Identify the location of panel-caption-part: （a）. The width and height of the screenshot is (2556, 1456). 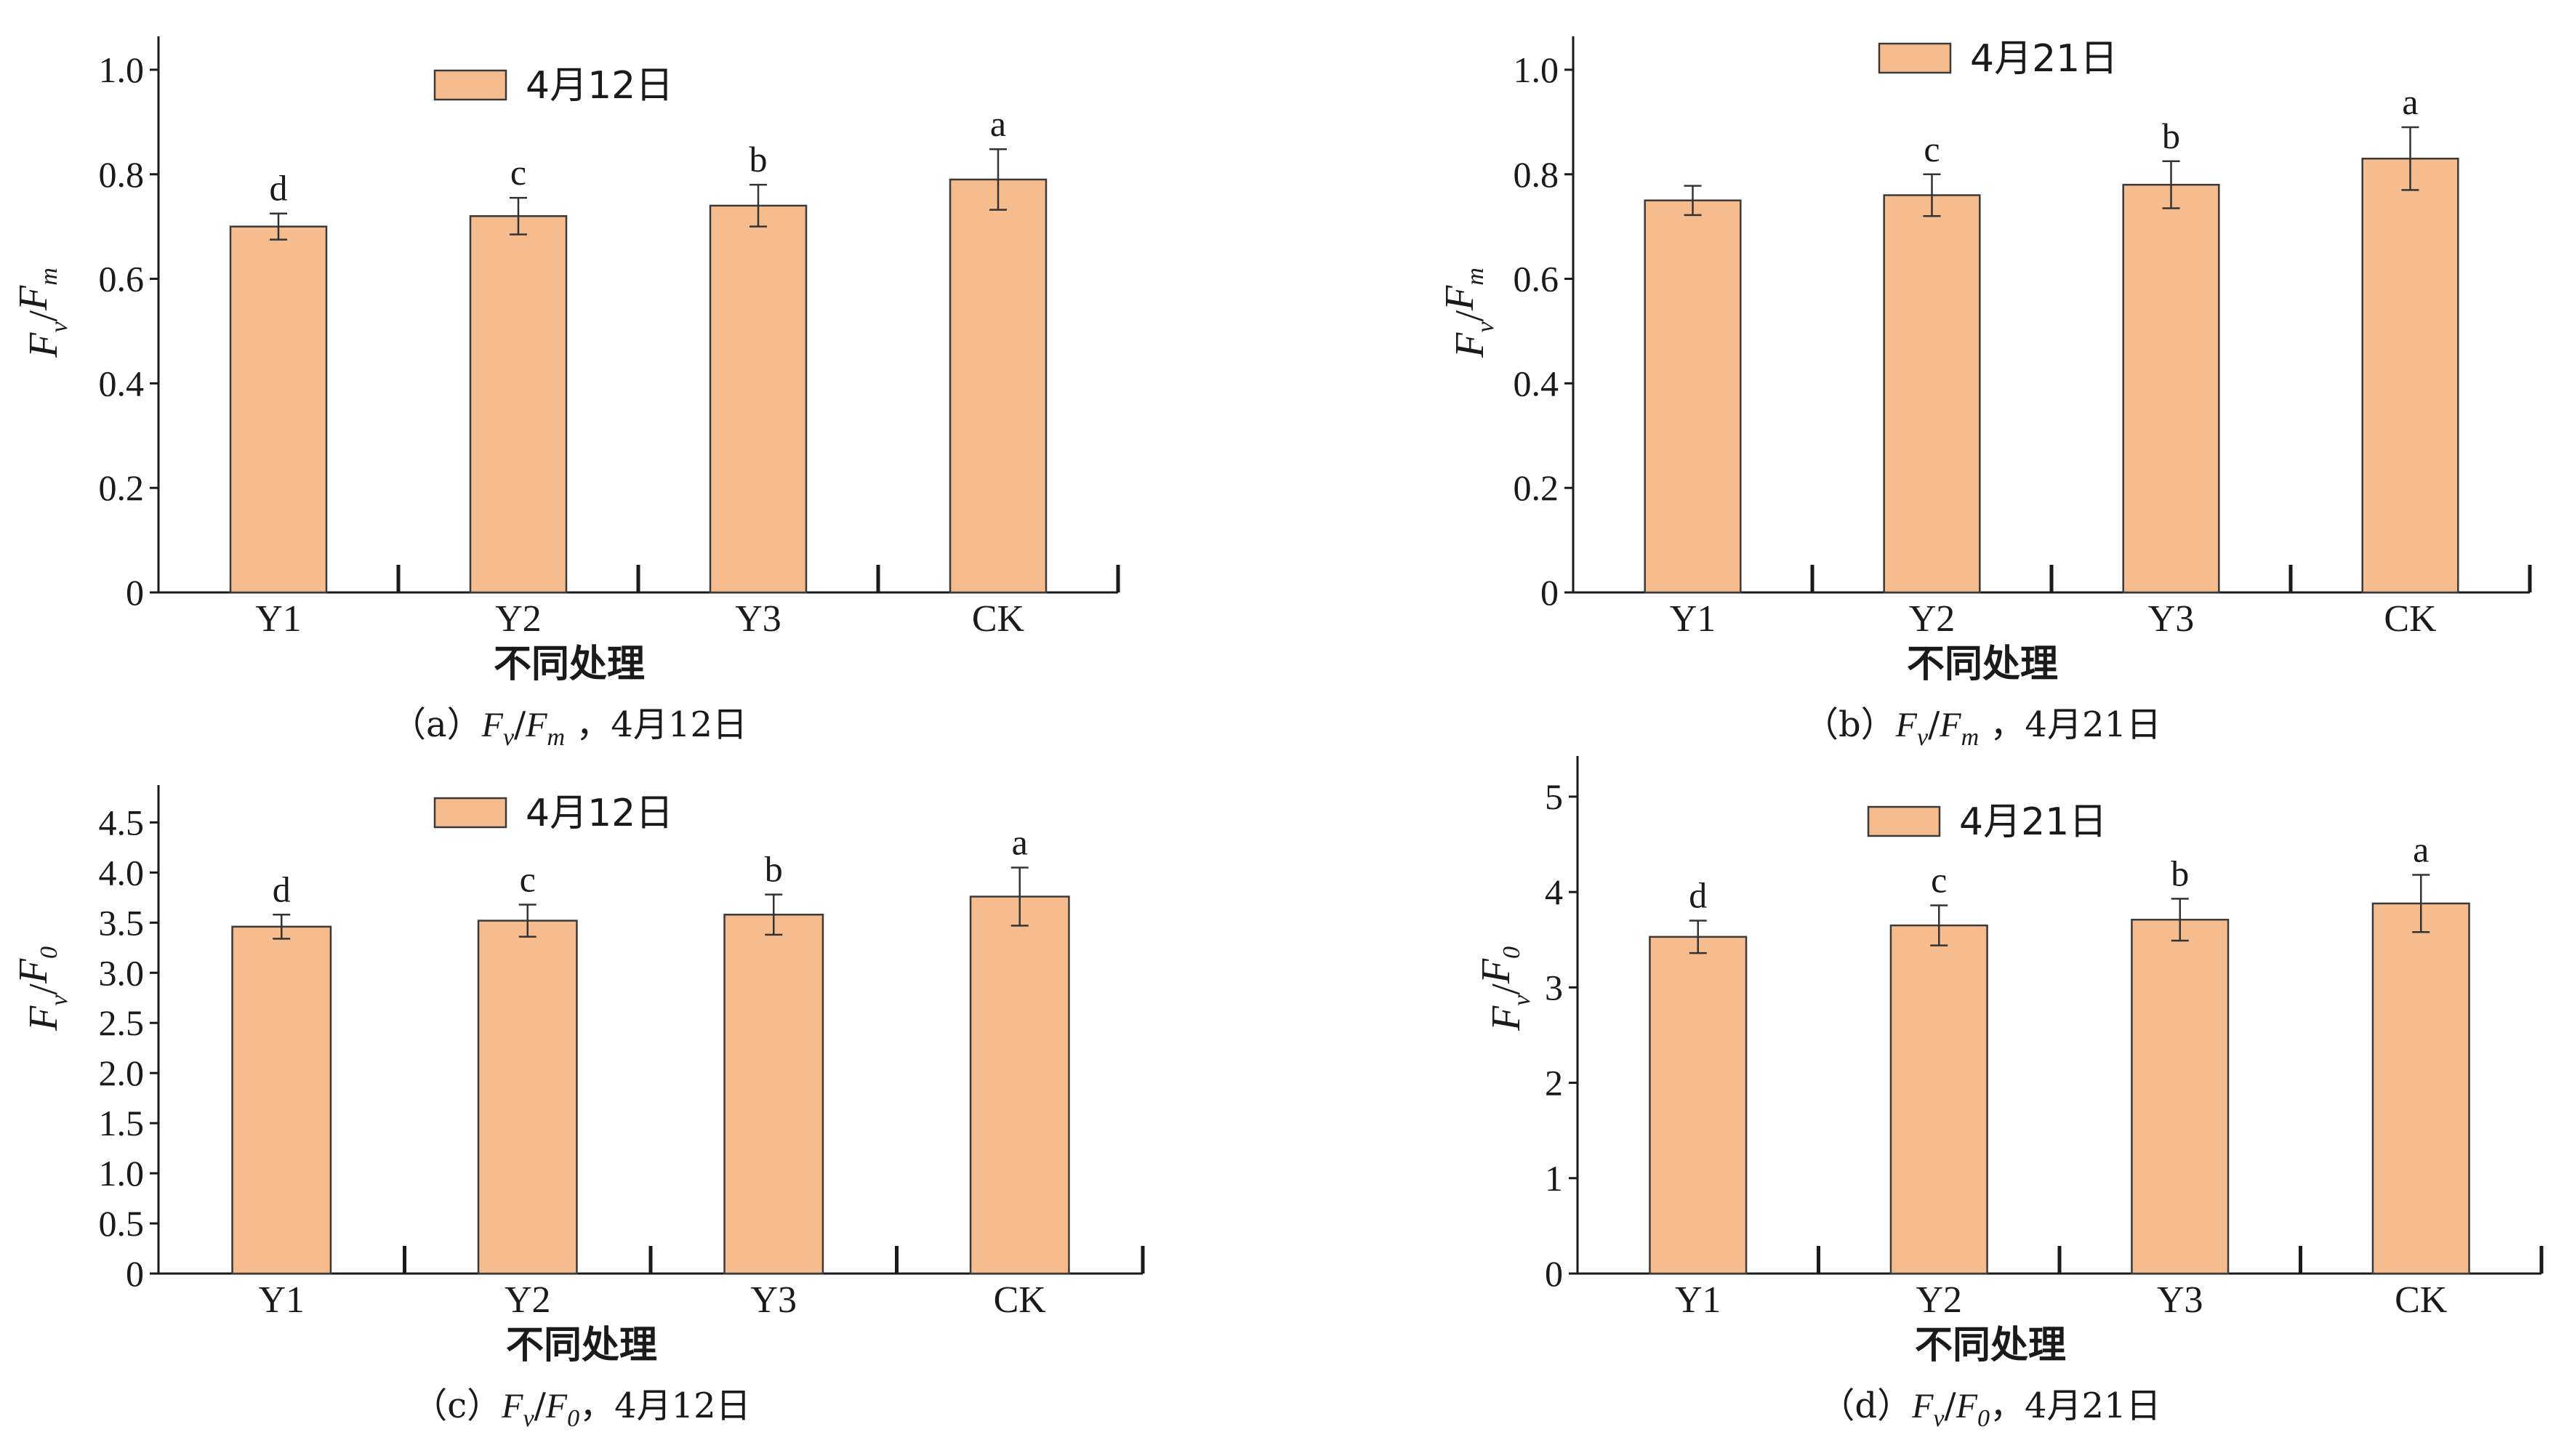
(437, 724).